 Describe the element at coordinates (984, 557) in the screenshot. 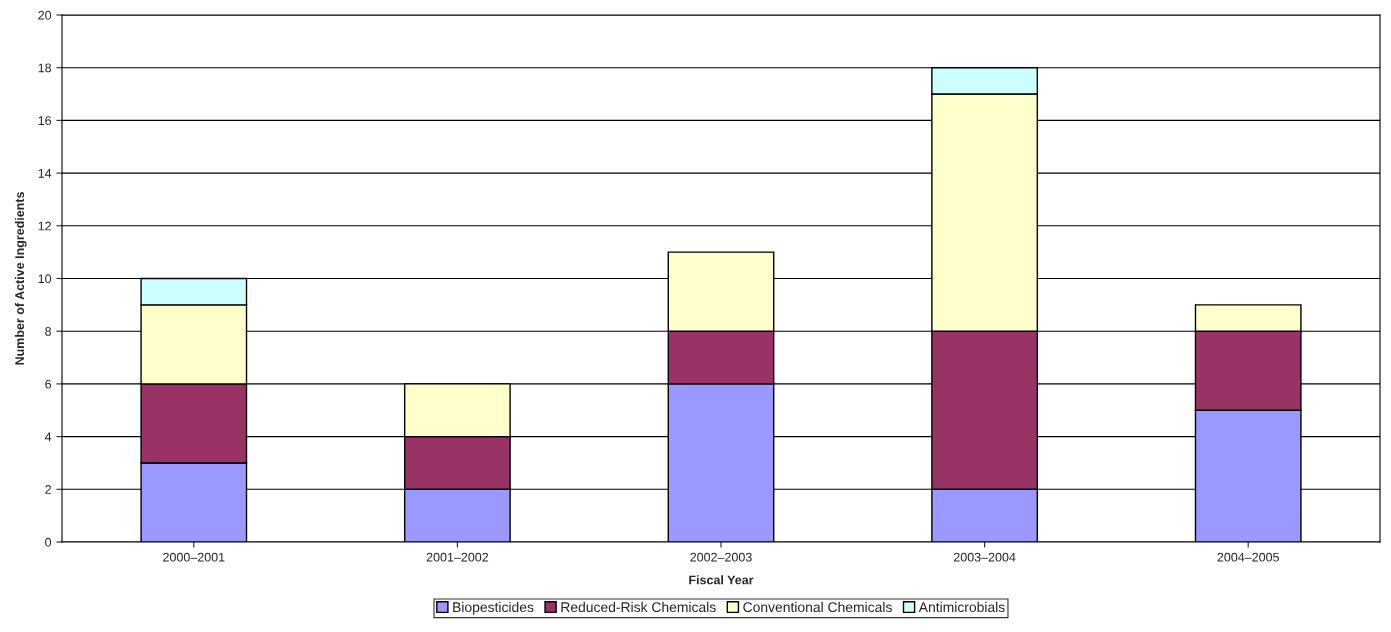

I see `x-tick-label: 2003–2004` at that location.